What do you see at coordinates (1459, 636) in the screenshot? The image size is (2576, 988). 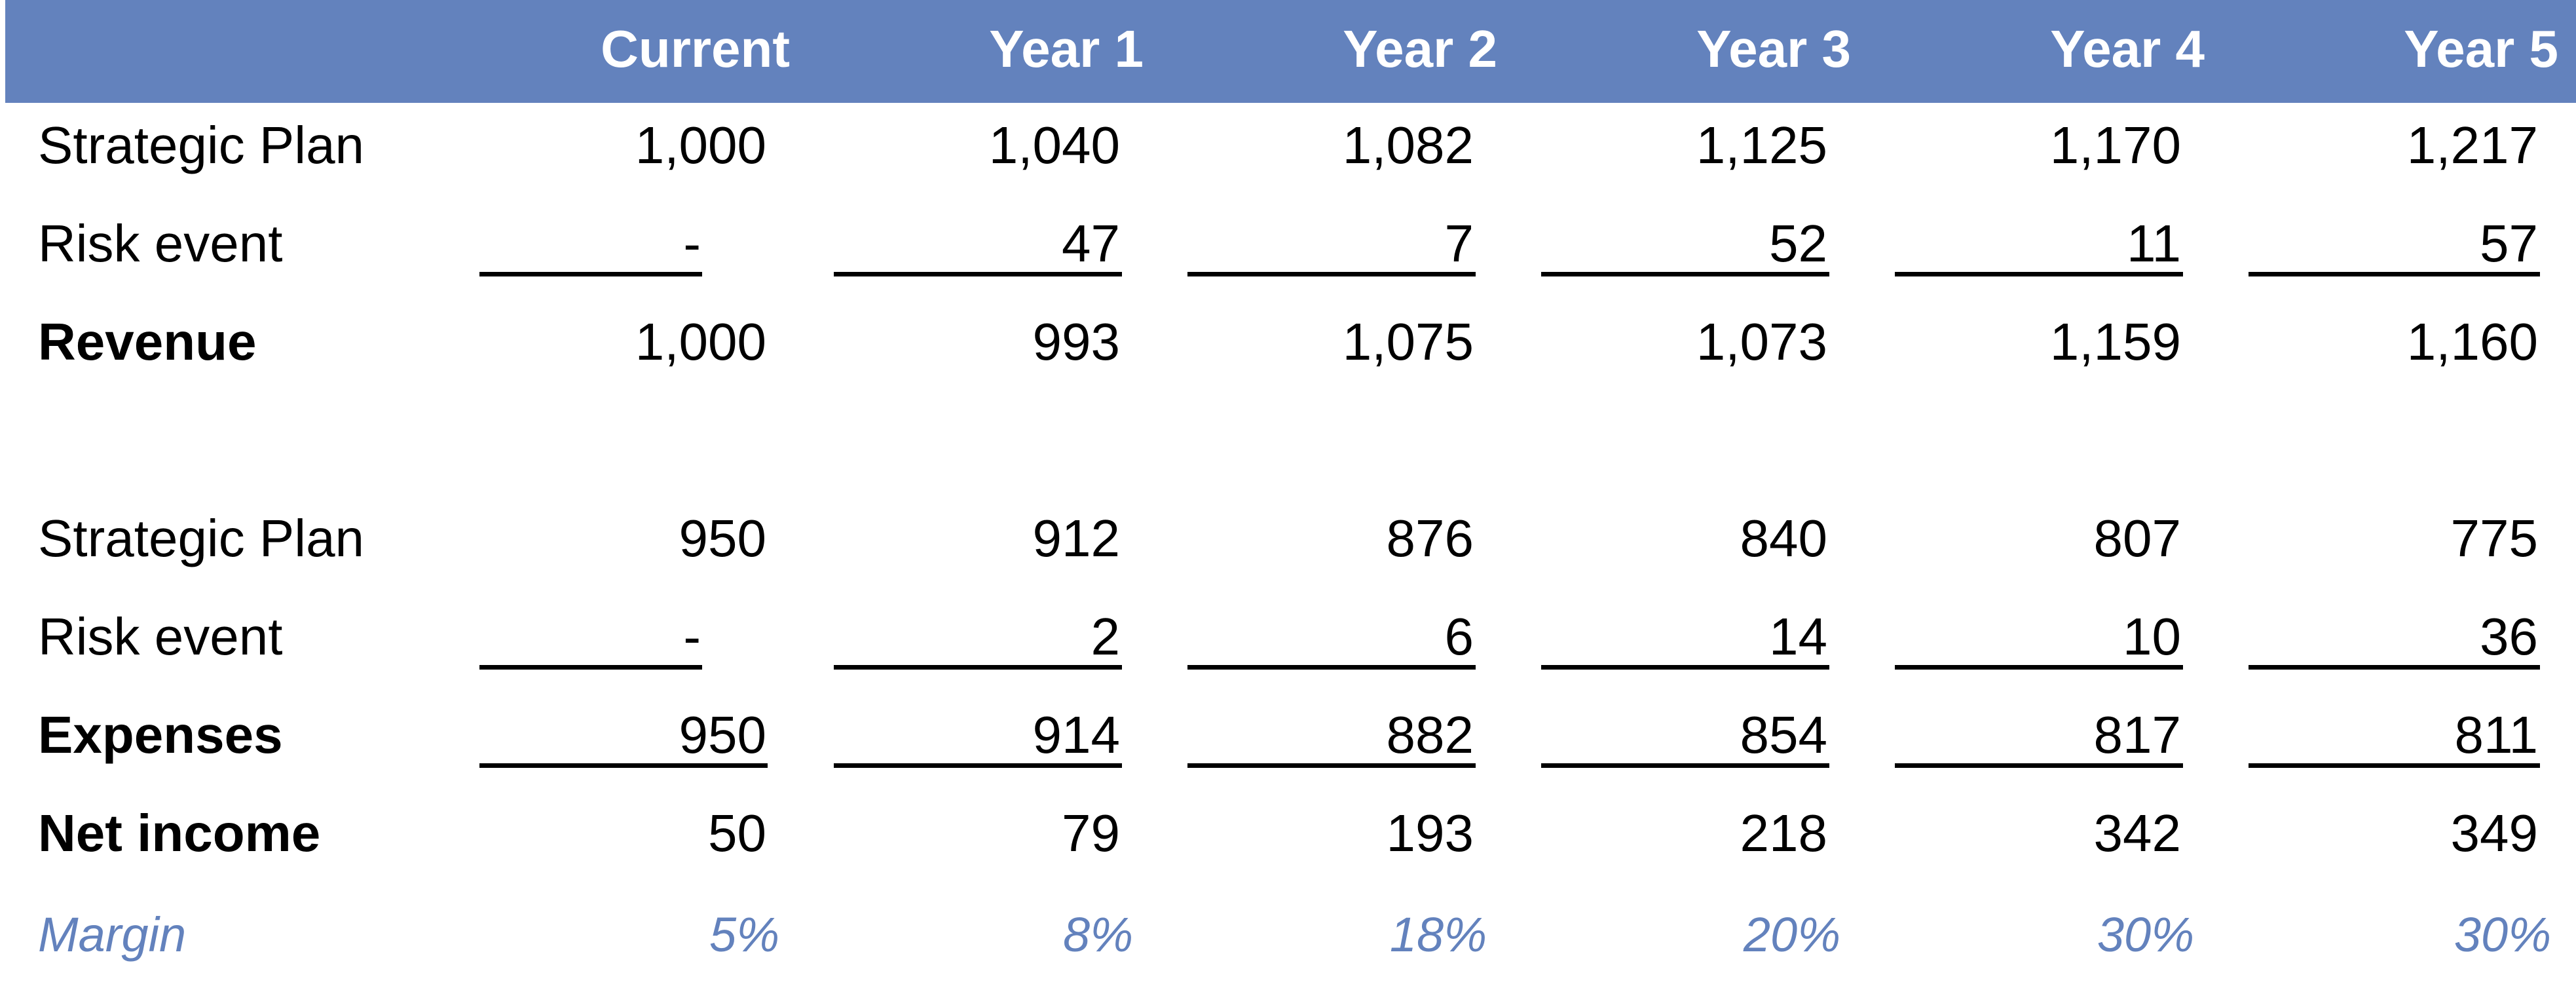 I see `value-year-2: 6` at bounding box center [1459, 636].